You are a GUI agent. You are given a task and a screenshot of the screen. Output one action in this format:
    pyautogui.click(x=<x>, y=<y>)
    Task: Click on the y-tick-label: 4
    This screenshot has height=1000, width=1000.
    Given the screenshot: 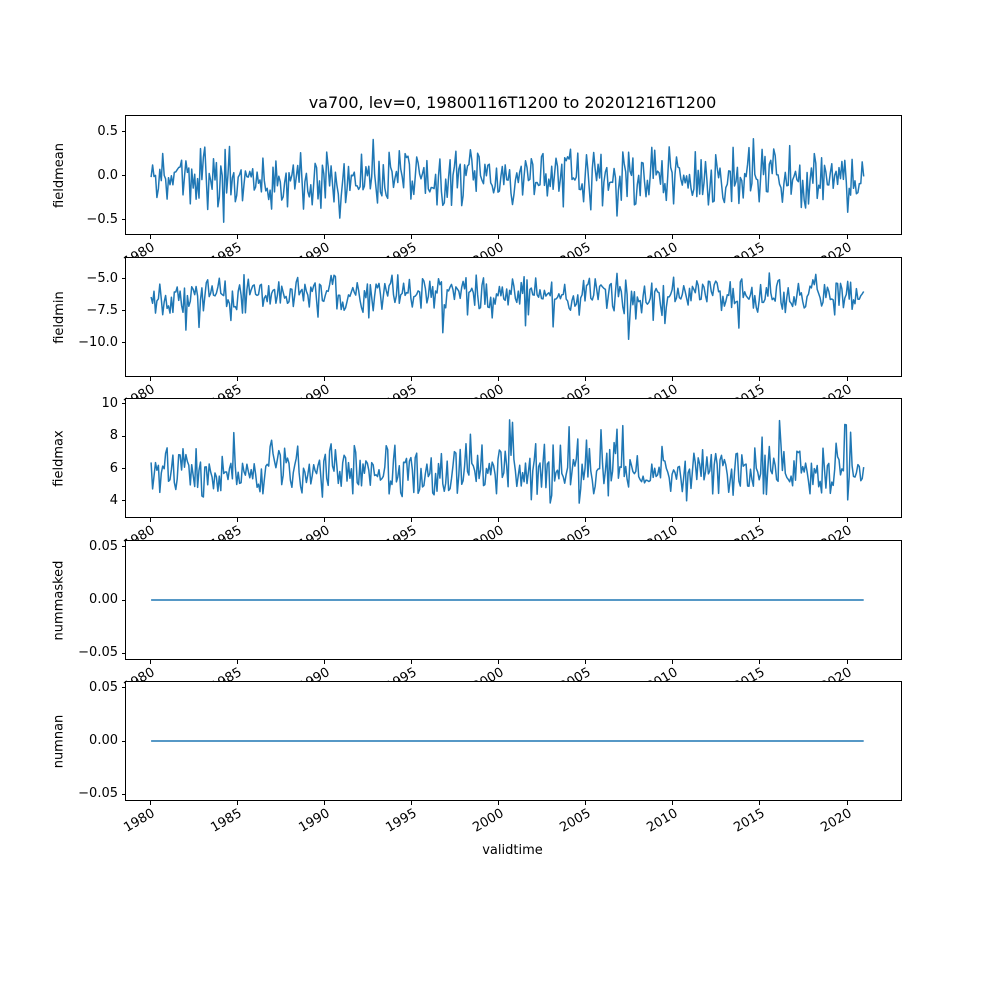 What is the action you would take?
    pyautogui.click(x=113, y=500)
    